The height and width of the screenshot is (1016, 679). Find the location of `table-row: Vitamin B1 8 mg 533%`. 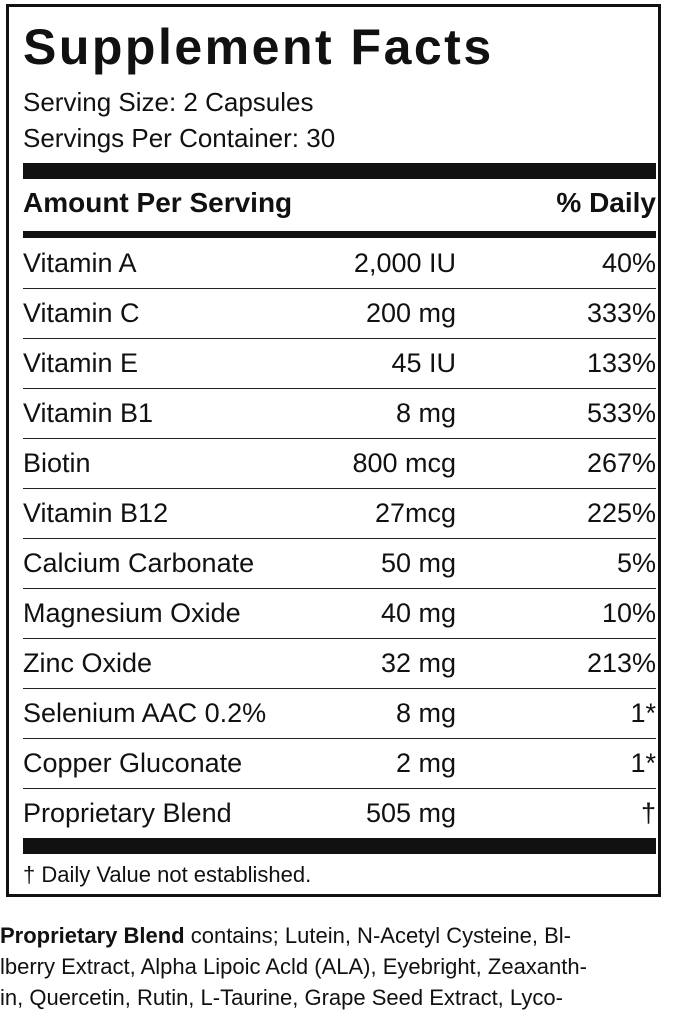

table-row: Vitamin B1 8 mg 533% is located at coordinates (339, 413).